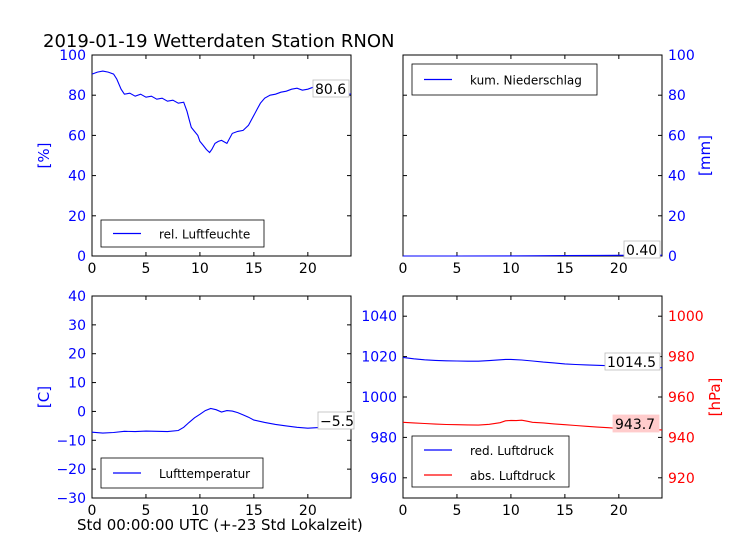 This screenshot has height=552, width=736. Describe the element at coordinates (379, 317) in the screenshot. I see `y-tick-label: 1040` at that location.